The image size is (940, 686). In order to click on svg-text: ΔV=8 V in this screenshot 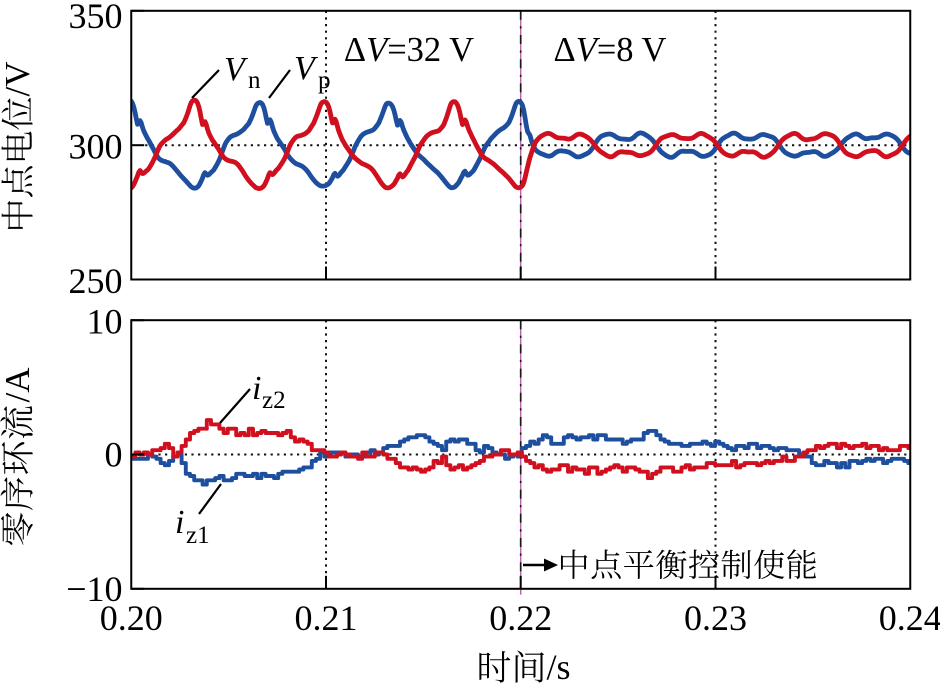, I will do `click(610, 50)`.